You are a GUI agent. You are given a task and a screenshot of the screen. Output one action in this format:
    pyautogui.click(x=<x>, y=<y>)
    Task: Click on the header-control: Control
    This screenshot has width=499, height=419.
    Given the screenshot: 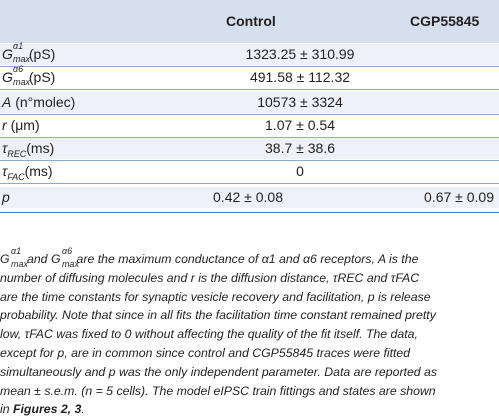 What is the action you would take?
    pyautogui.click(x=251, y=21)
    